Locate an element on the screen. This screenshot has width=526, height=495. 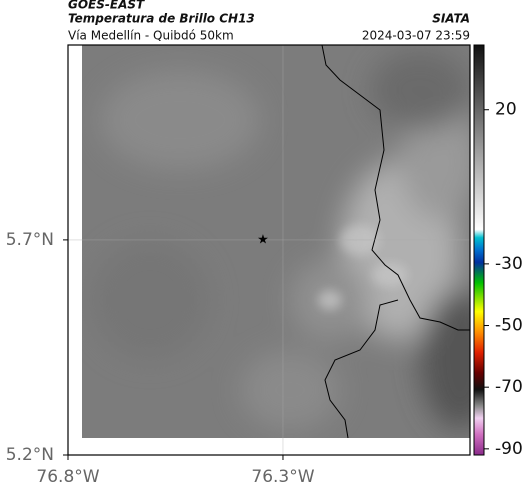
x-tick-label: 76.3°W is located at coordinates (282, 477).